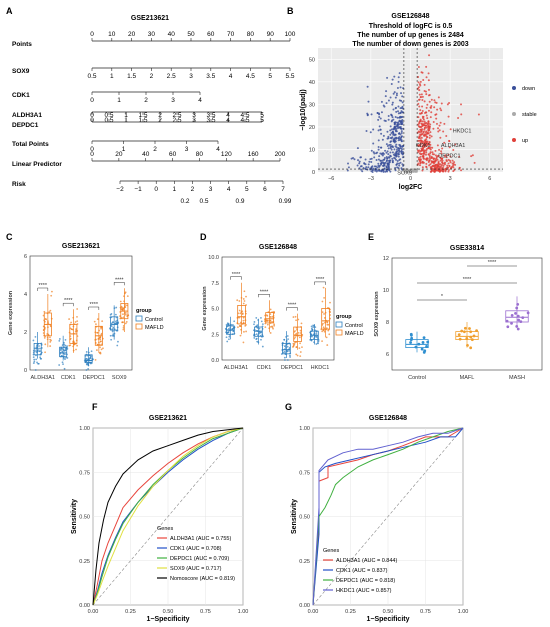 The height and width of the screenshot is (627, 550). What do you see at coordinates (312, 60) in the screenshot?
I see `volcano-y-tick-label: 50` at bounding box center [312, 60].